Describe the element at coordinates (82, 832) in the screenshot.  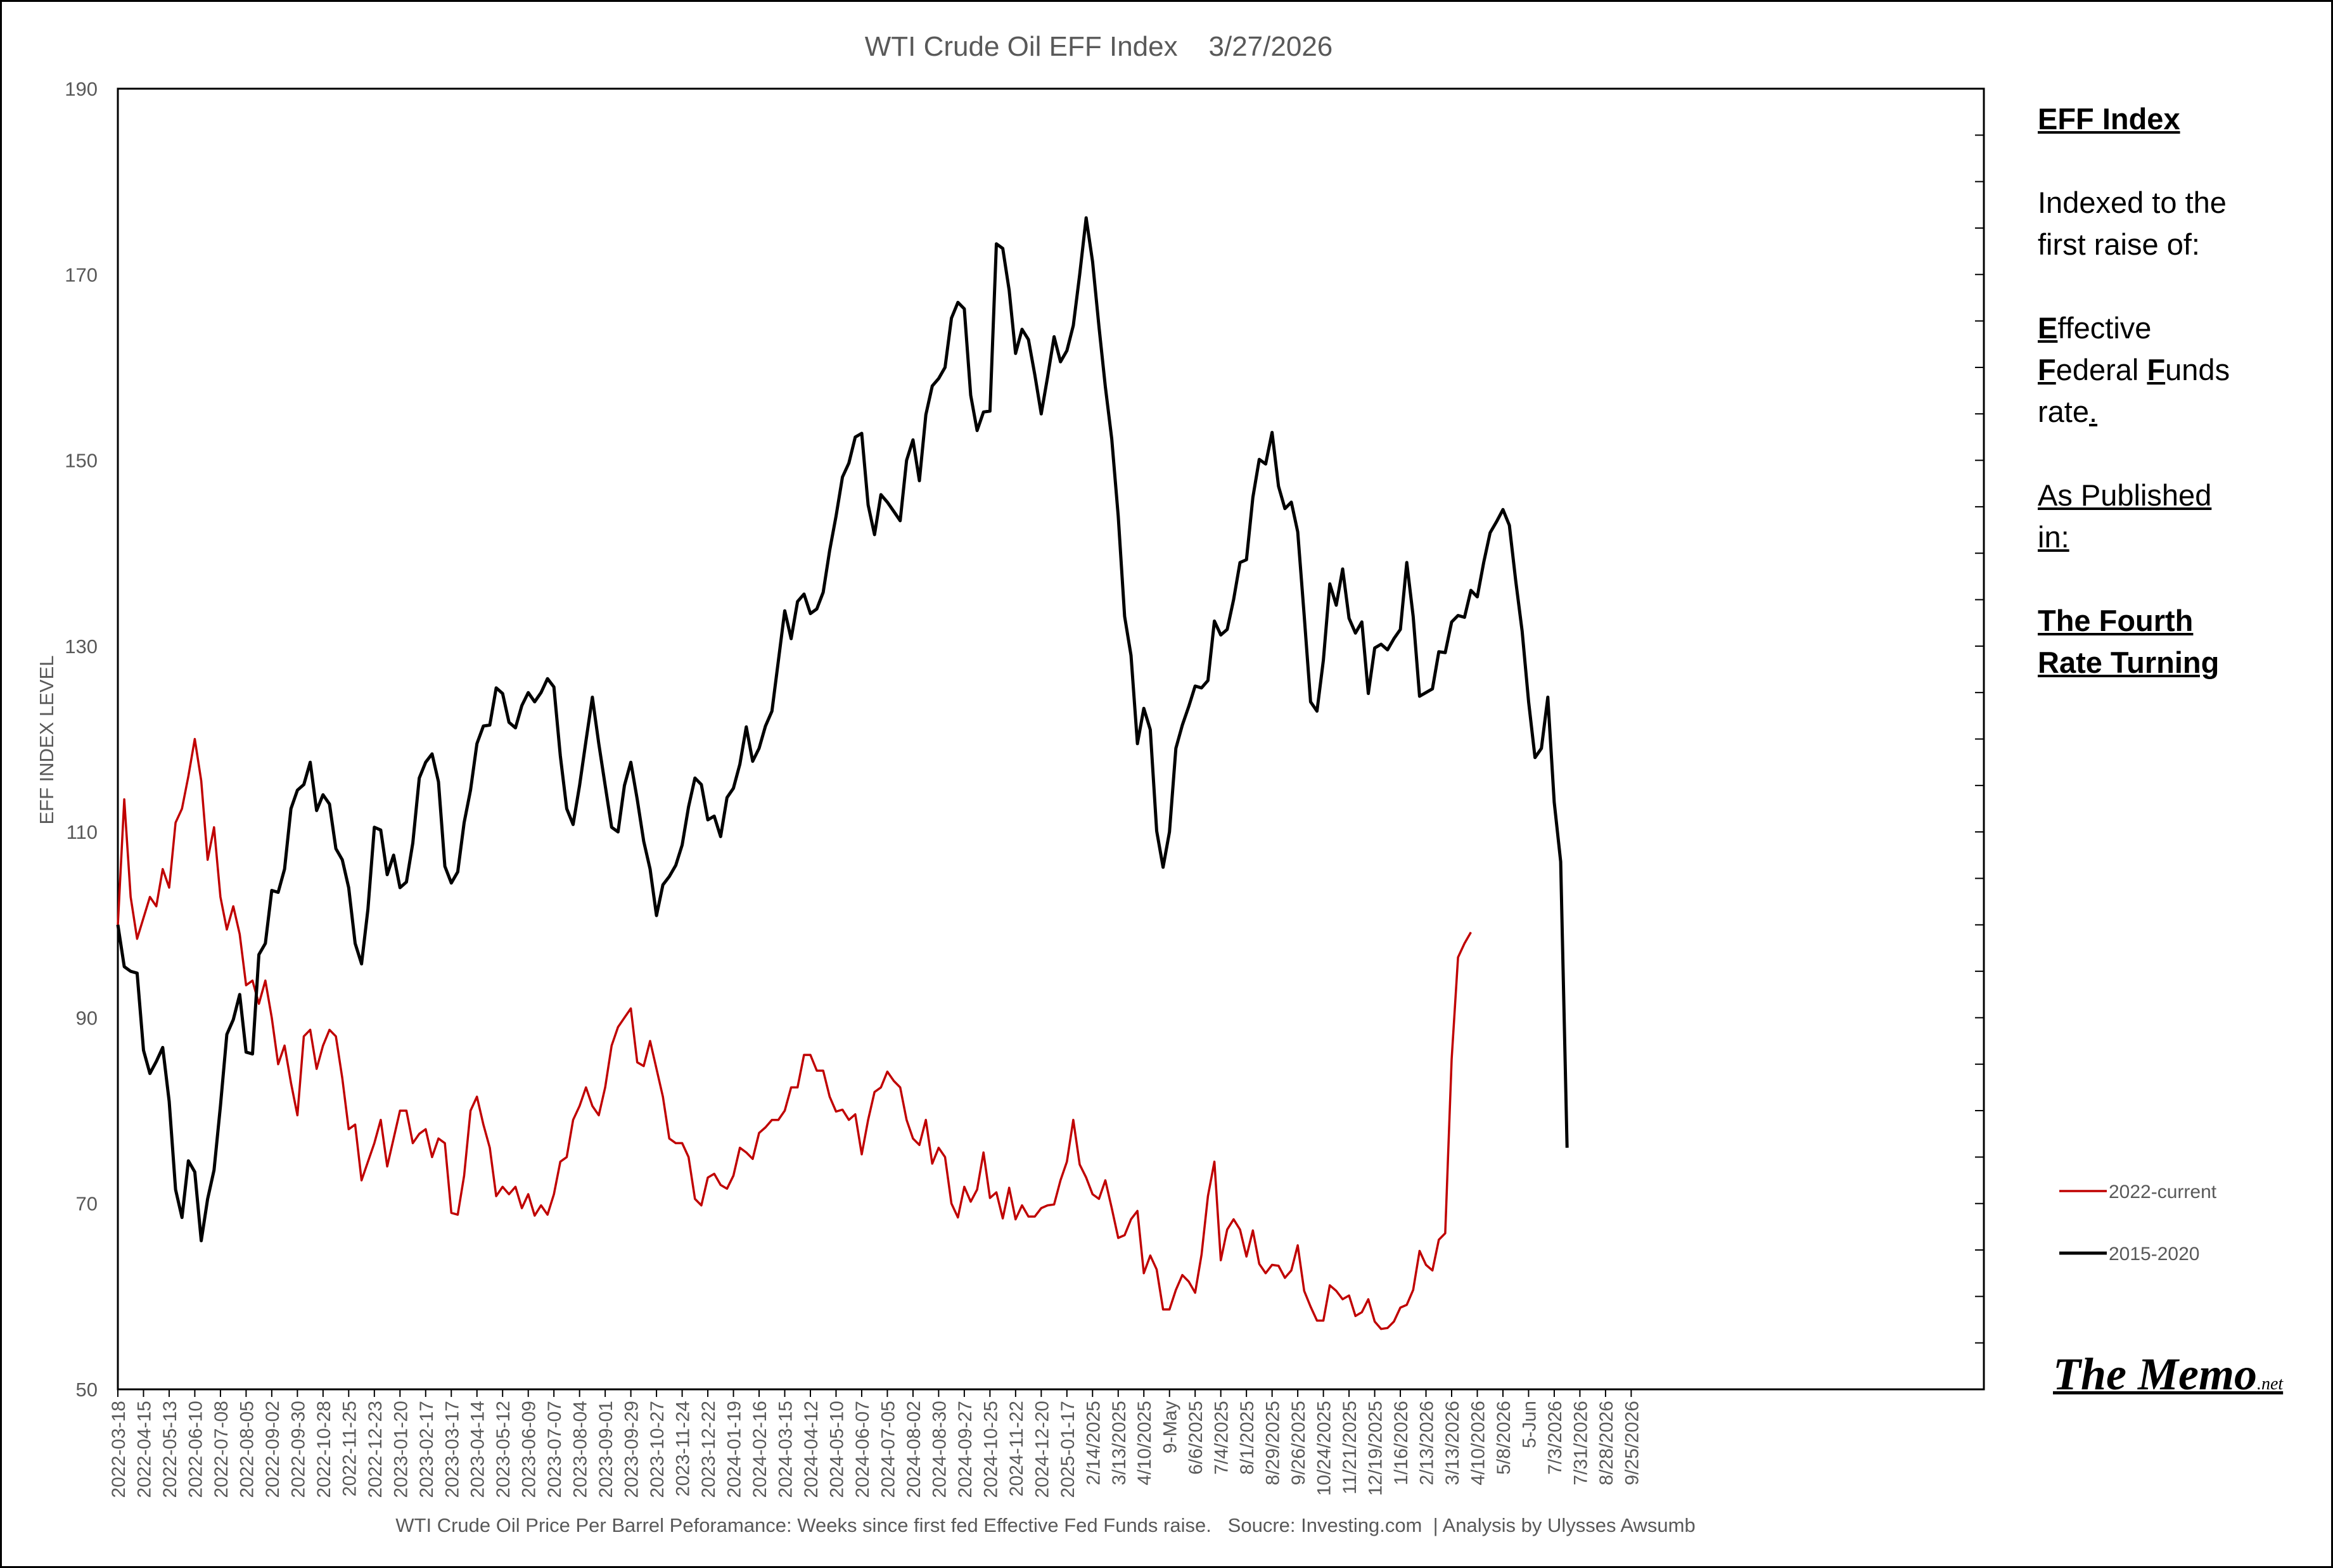
I see `y-tick-label: 110` at that location.